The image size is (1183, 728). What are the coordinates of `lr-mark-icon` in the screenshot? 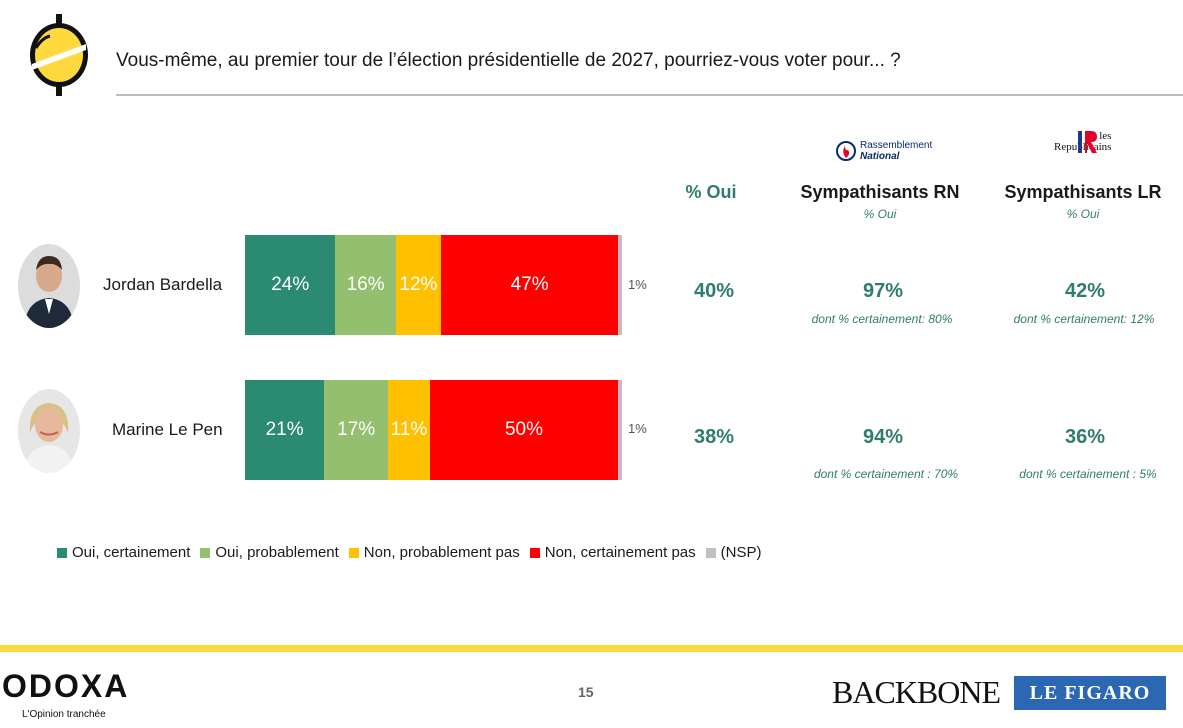 It's located at (1087, 142).